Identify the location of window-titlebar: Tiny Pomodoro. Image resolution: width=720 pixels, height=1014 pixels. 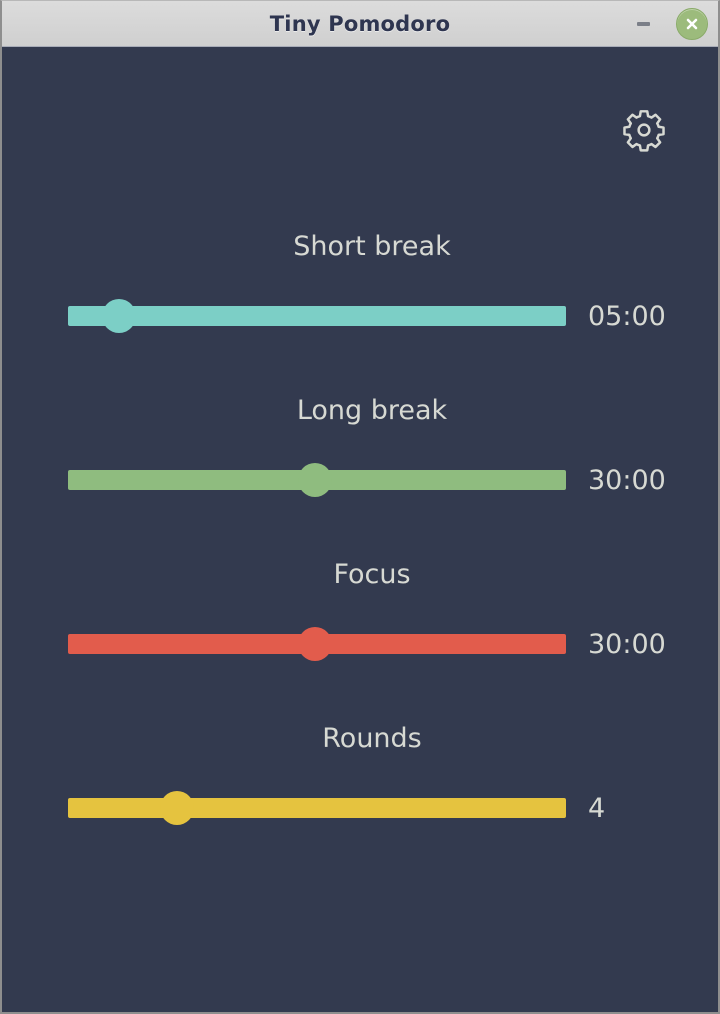
(360, 24).